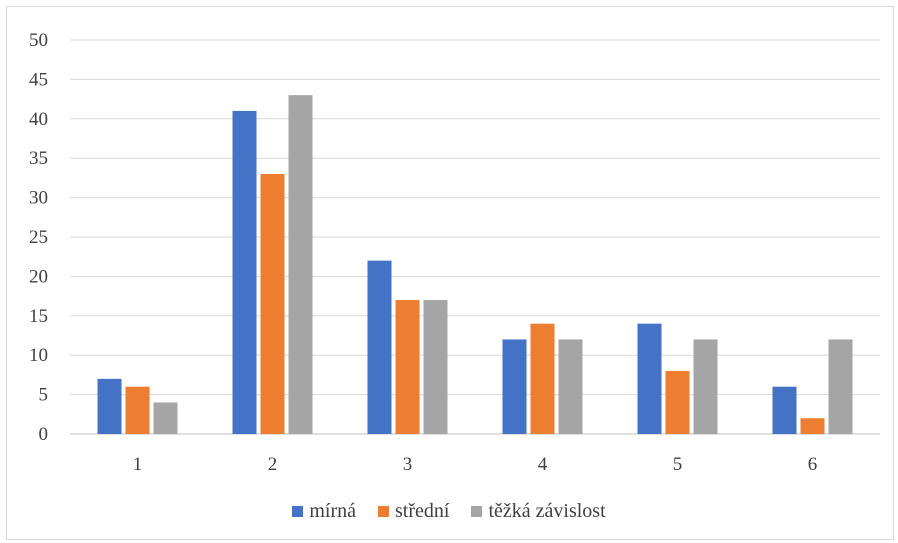 This screenshot has width=898, height=543. I want to click on y-tick-label: 0, so click(44, 434).